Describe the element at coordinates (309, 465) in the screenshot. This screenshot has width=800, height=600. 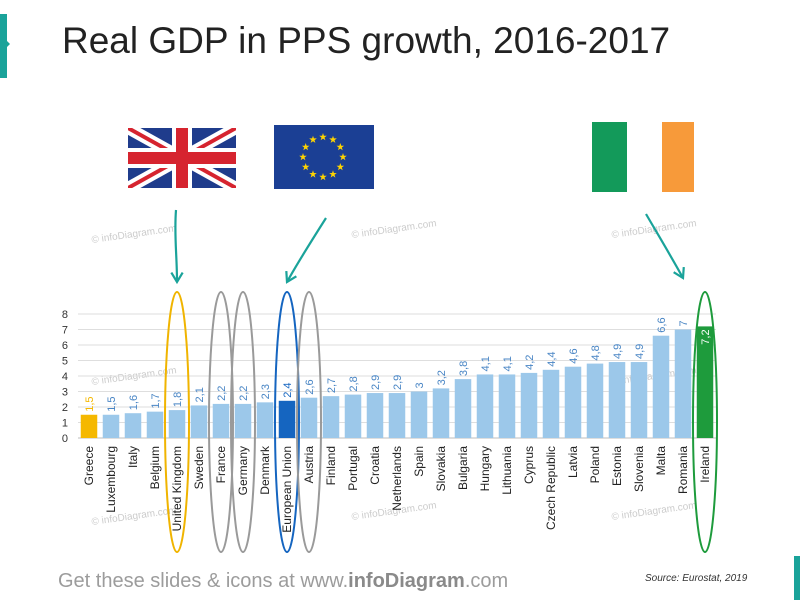
I see `x-tick-label: Austria` at that location.